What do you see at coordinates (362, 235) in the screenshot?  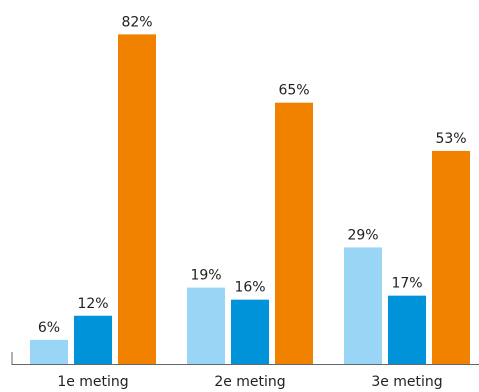 I see `value-label-3-1: 29%` at bounding box center [362, 235].